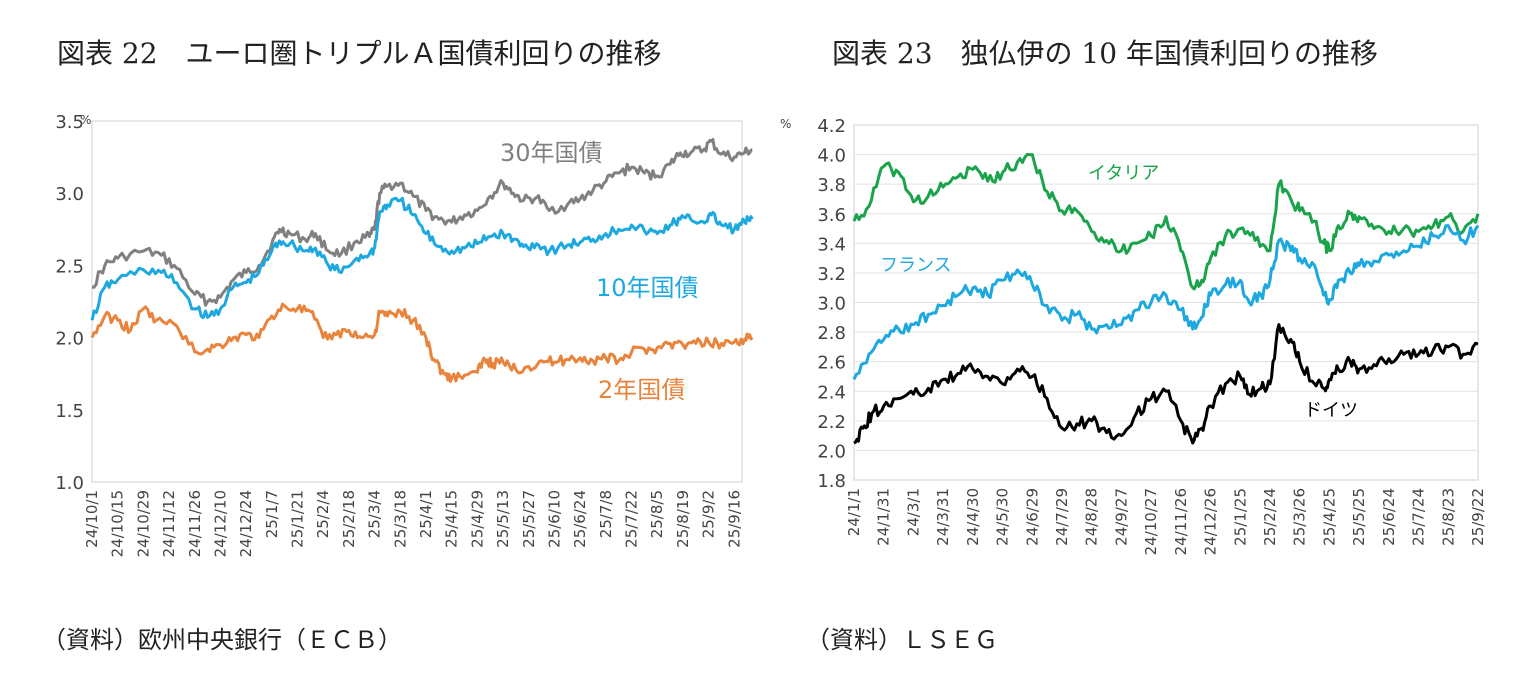 This screenshot has height=683, width=1534. Describe the element at coordinates (1329, 517) in the screenshot. I see `x-tick-label: 25/4/25` at that location.